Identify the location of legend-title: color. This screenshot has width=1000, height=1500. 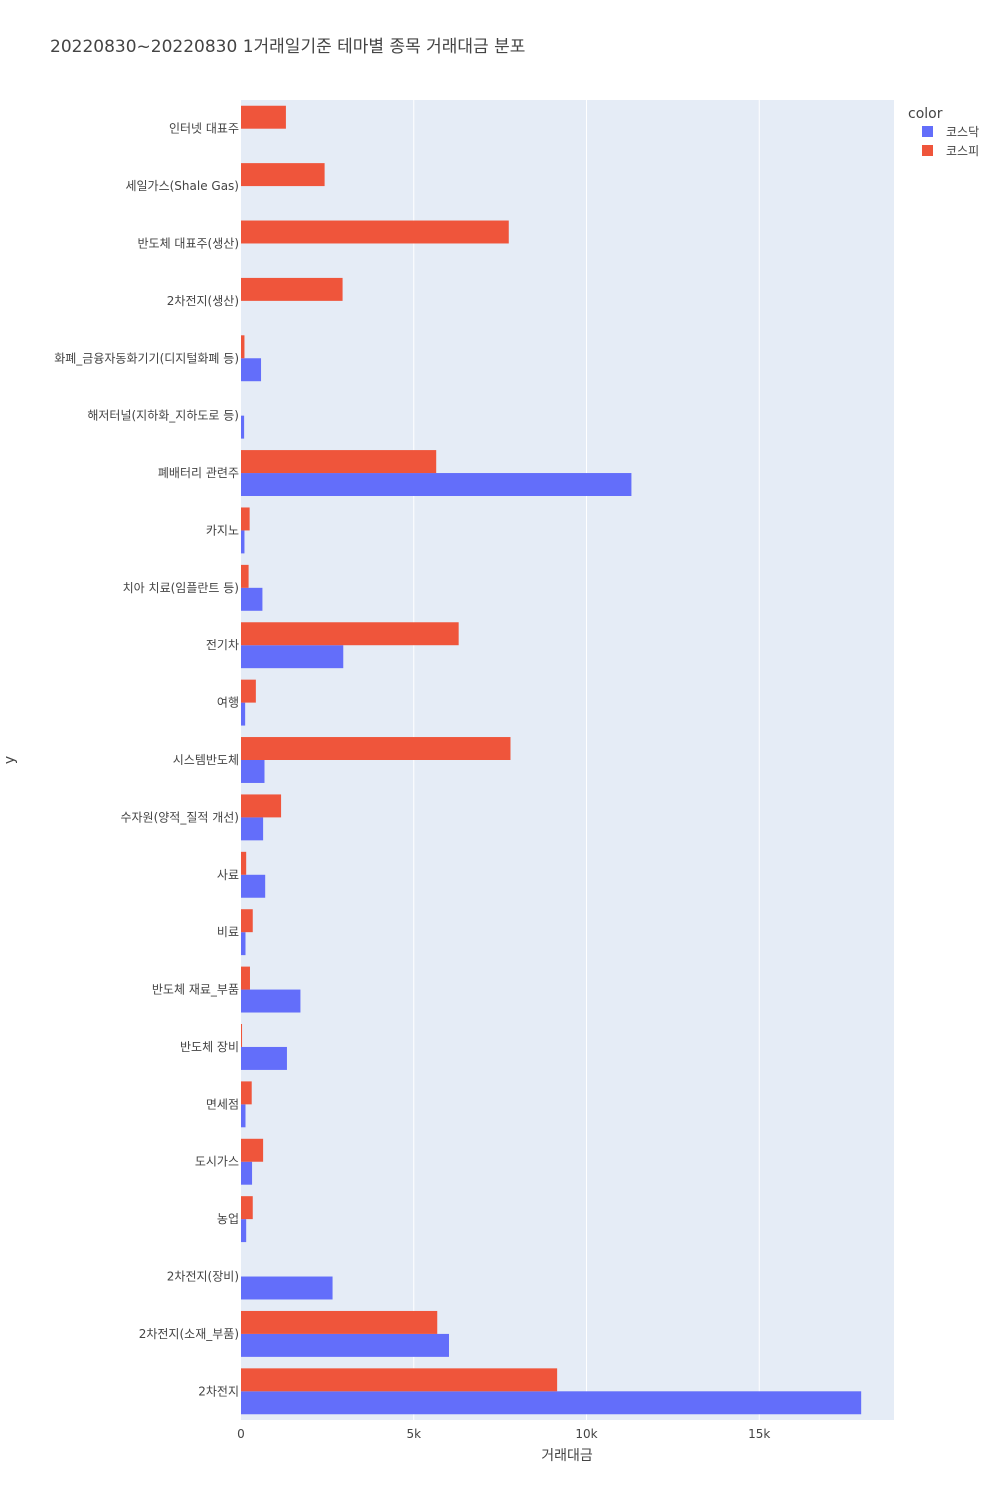
(925, 114).